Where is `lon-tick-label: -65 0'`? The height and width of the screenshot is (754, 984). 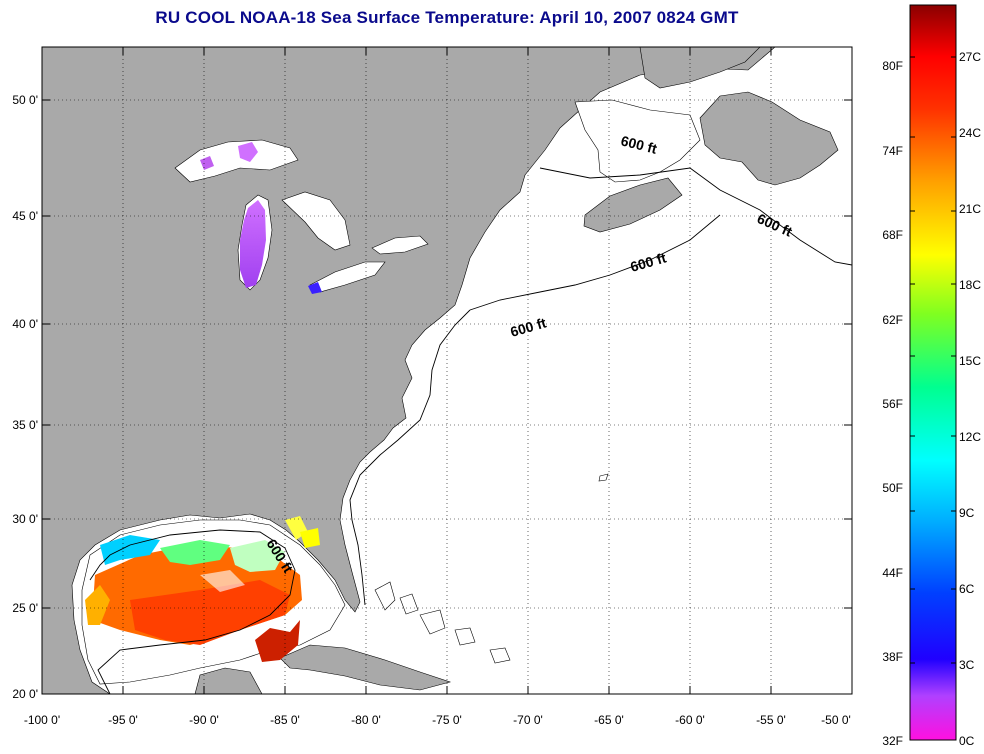
lon-tick-label: -65 0' is located at coordinates (609, 720).